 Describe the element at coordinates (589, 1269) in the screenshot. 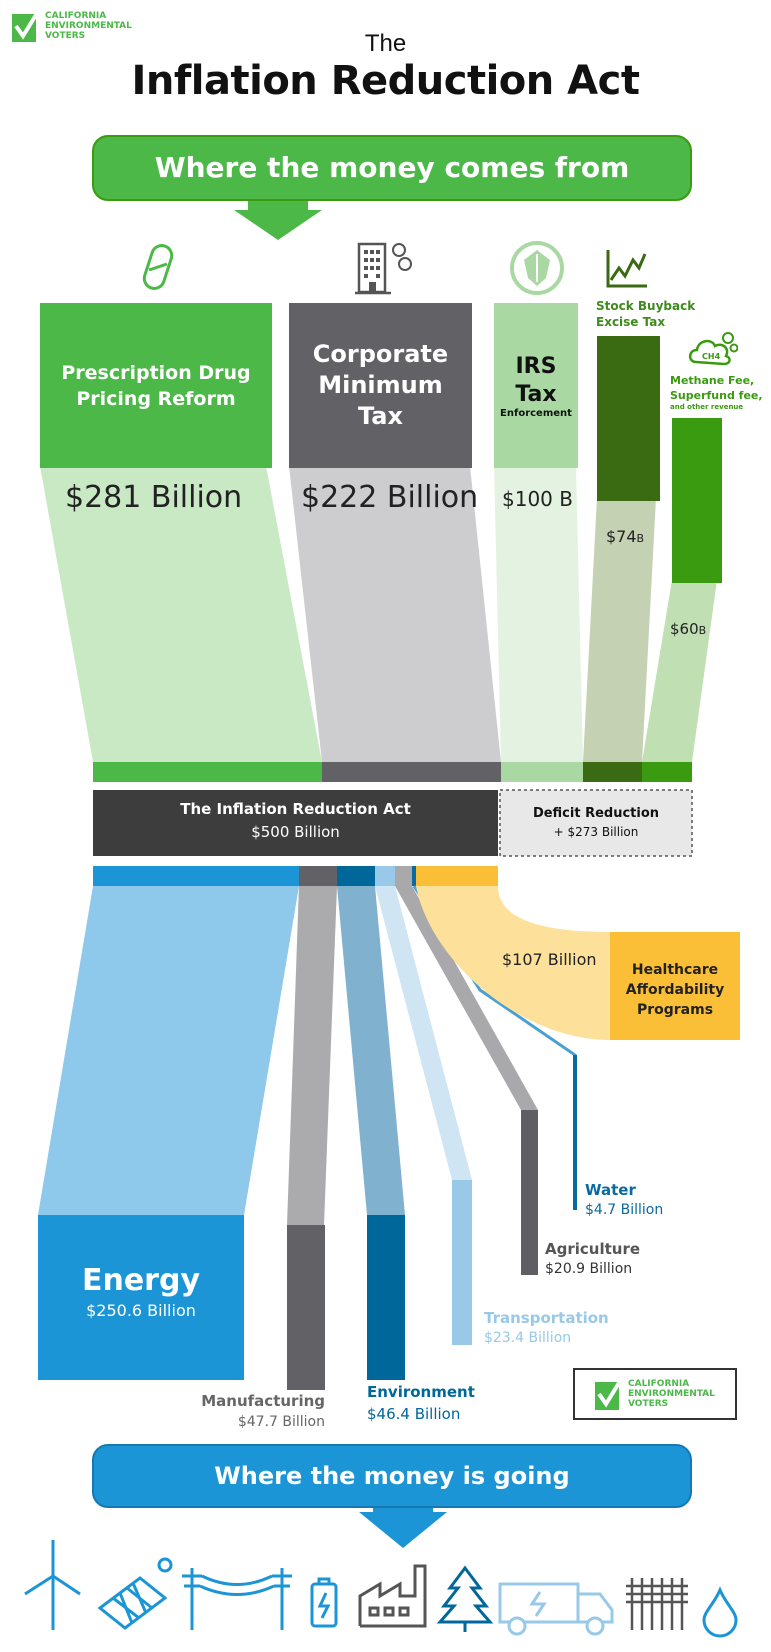

I see `dest-agriculture-amount: $20.9 Billion` at that location.